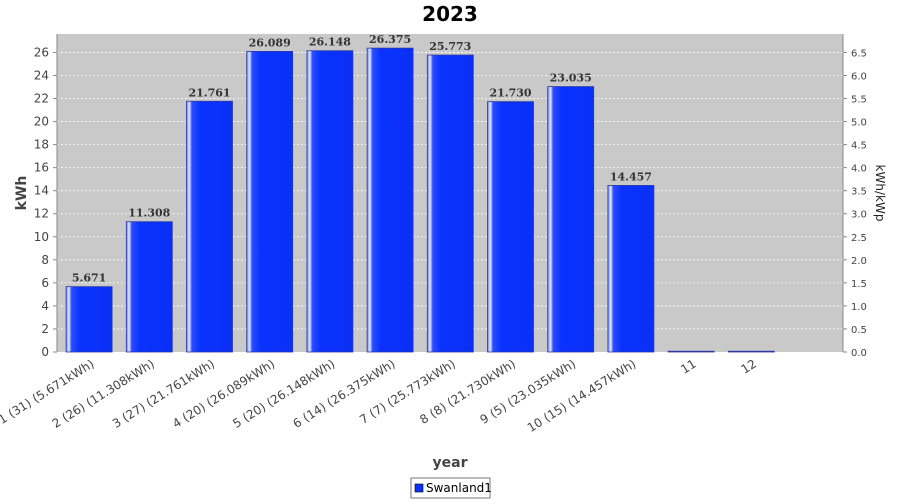 The height and width of the screenshot is (504, 900). I want to click on y-right-tick-label: 2.5, so click(859, 238).